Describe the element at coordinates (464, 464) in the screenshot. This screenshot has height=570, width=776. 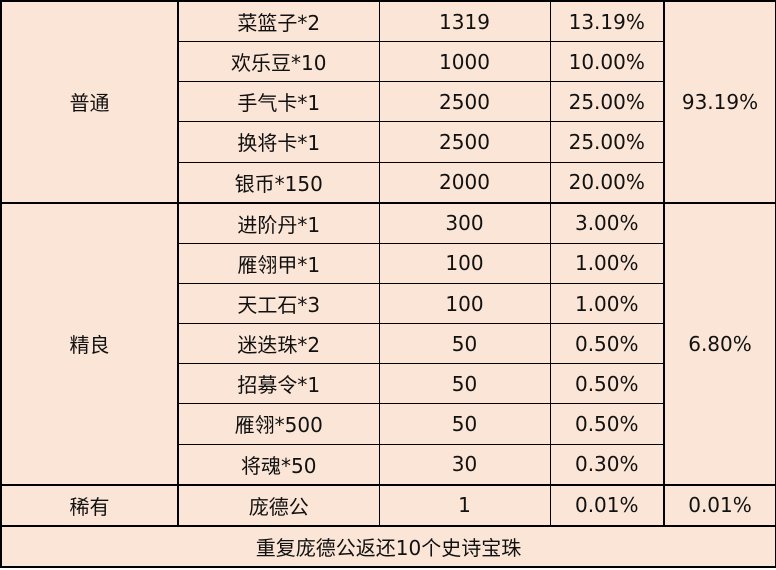
I see `weight-cell: 30` at that location.